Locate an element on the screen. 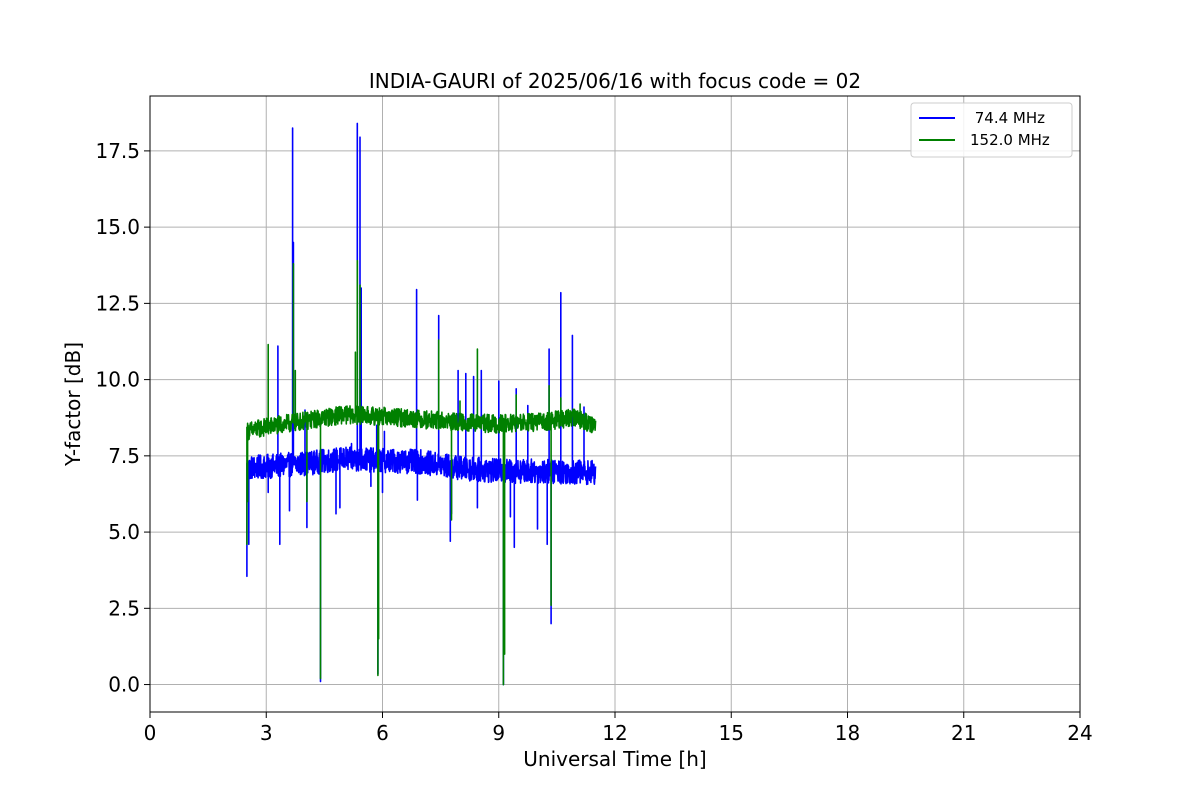 This screenshot has width=1200, height=800. legend: 74.4 MHz 152.0 MHz is located at coordinates (991, 130).